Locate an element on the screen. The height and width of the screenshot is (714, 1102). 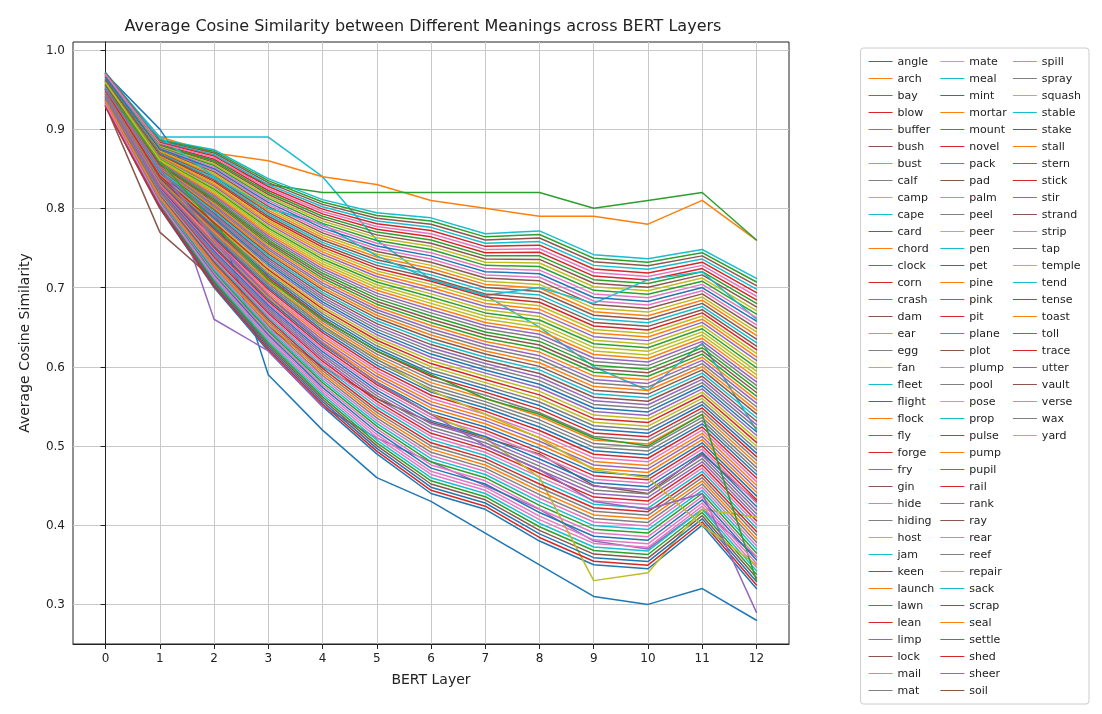
legend-label: clock is located at coordinates (912, 265).